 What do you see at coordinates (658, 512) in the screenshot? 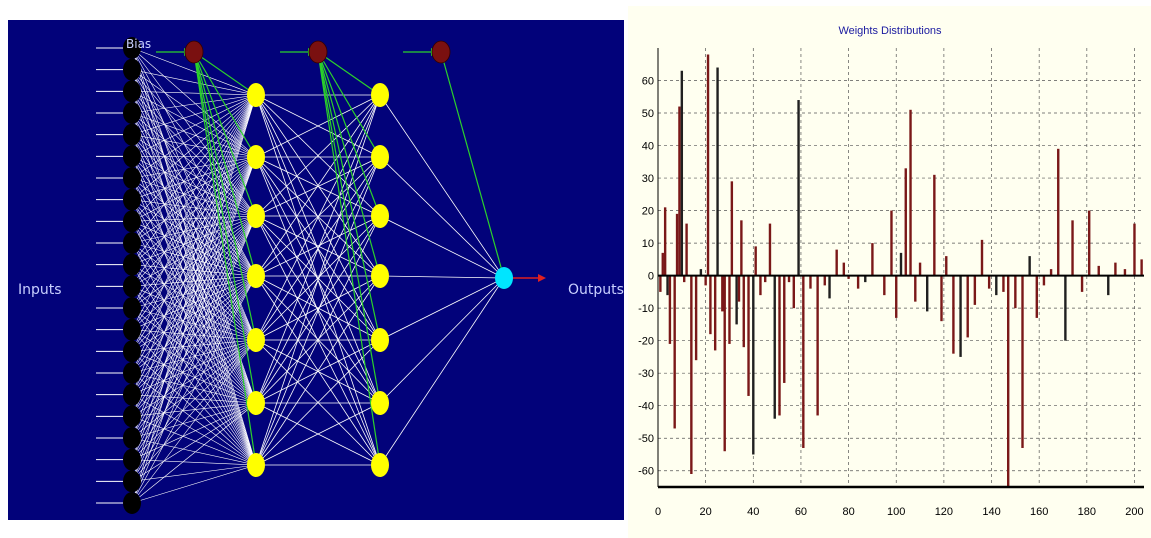
I see `x-tick-label: 0` at bounding box center [658, 512].